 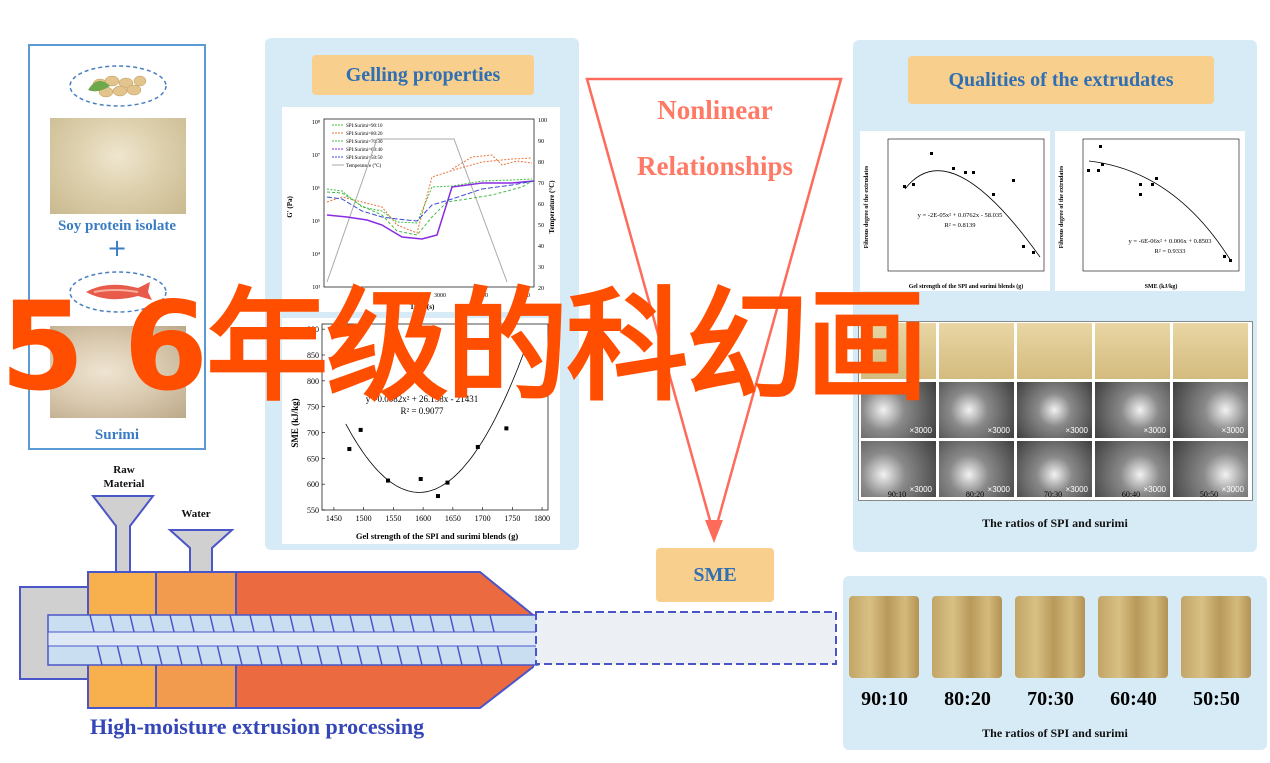 What do you see at coordinates (1055, 733) in the screenshot?
I see `samples-caption: The ratios of SPI and surimi` at bounding box center [1055, 733].